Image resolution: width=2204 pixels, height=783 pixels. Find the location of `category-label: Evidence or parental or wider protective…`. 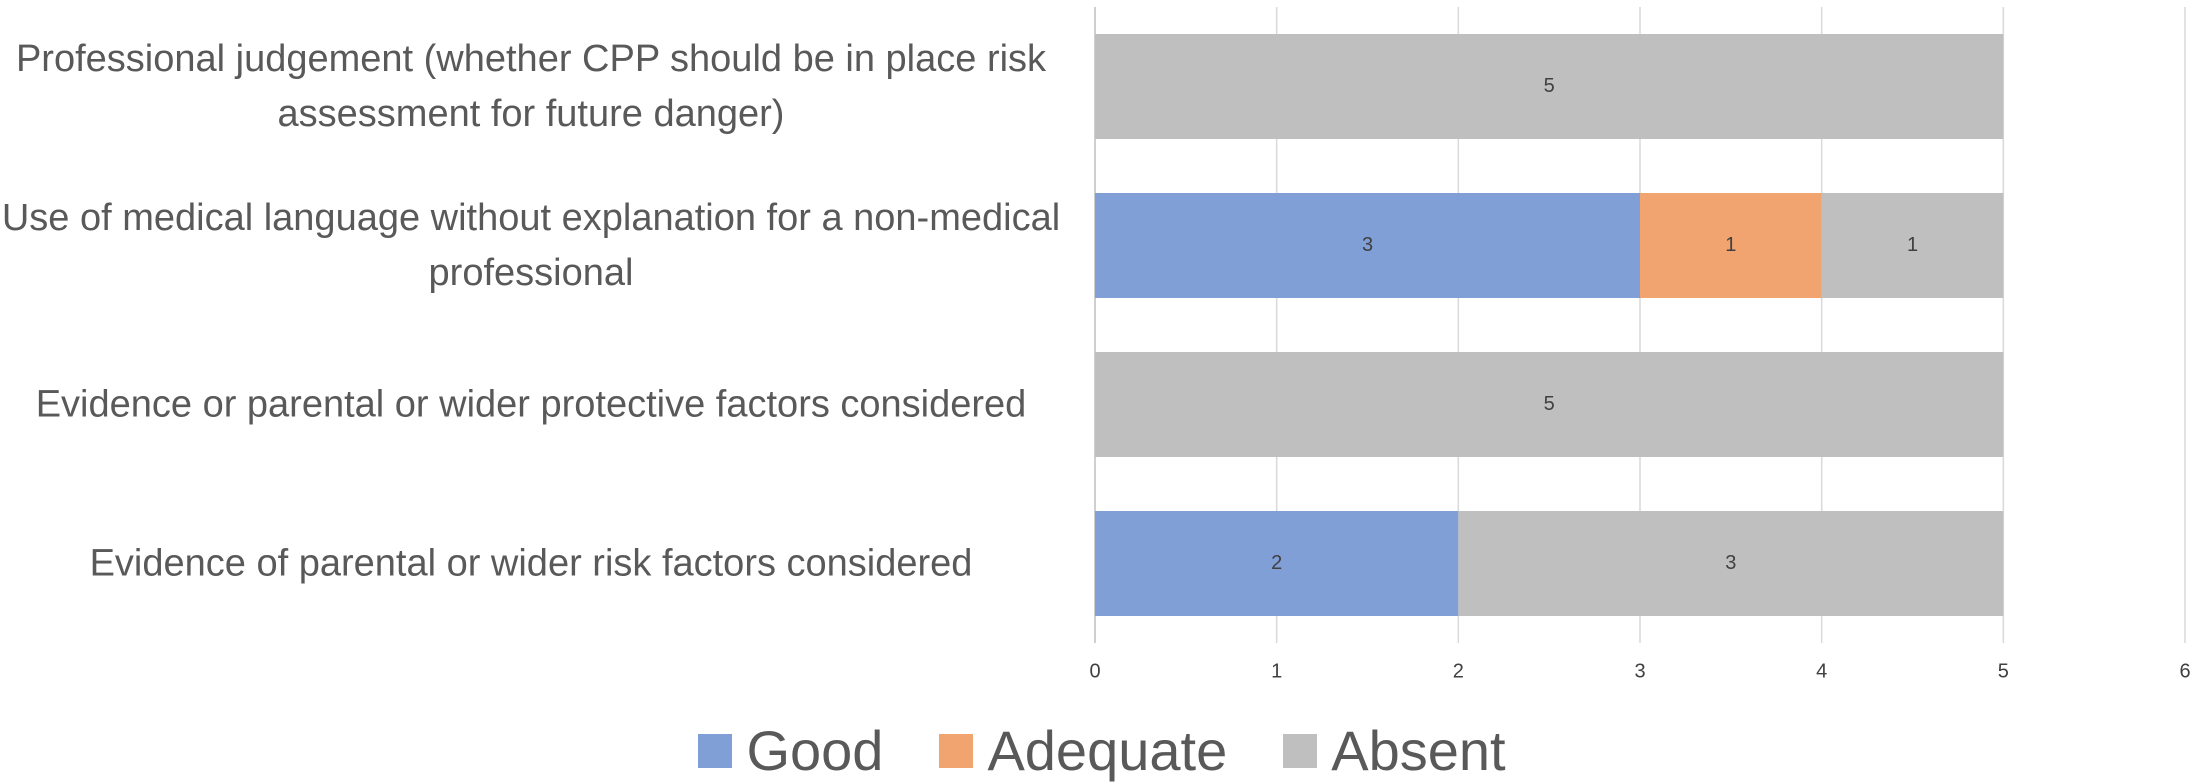

category-label: Evidence or parental or wider protective… is located at coordinates (531, 403).